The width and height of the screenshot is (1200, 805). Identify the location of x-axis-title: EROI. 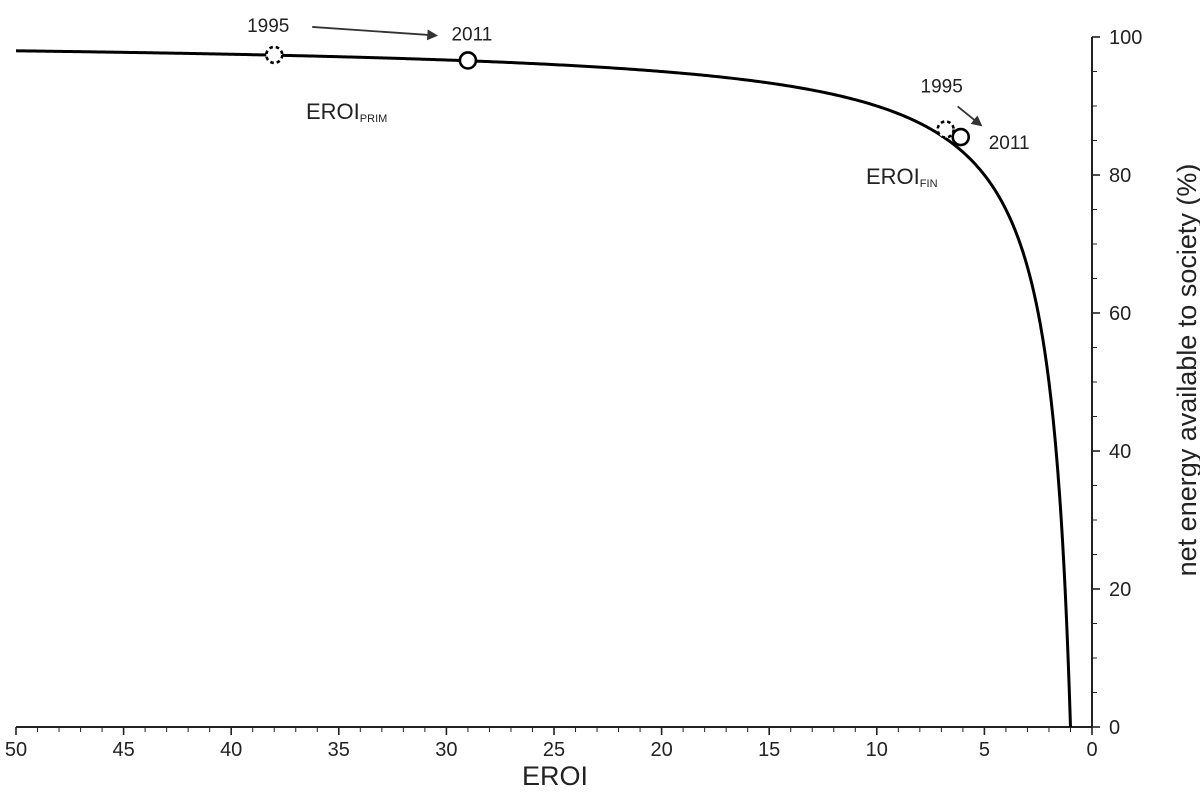
(555, 776).